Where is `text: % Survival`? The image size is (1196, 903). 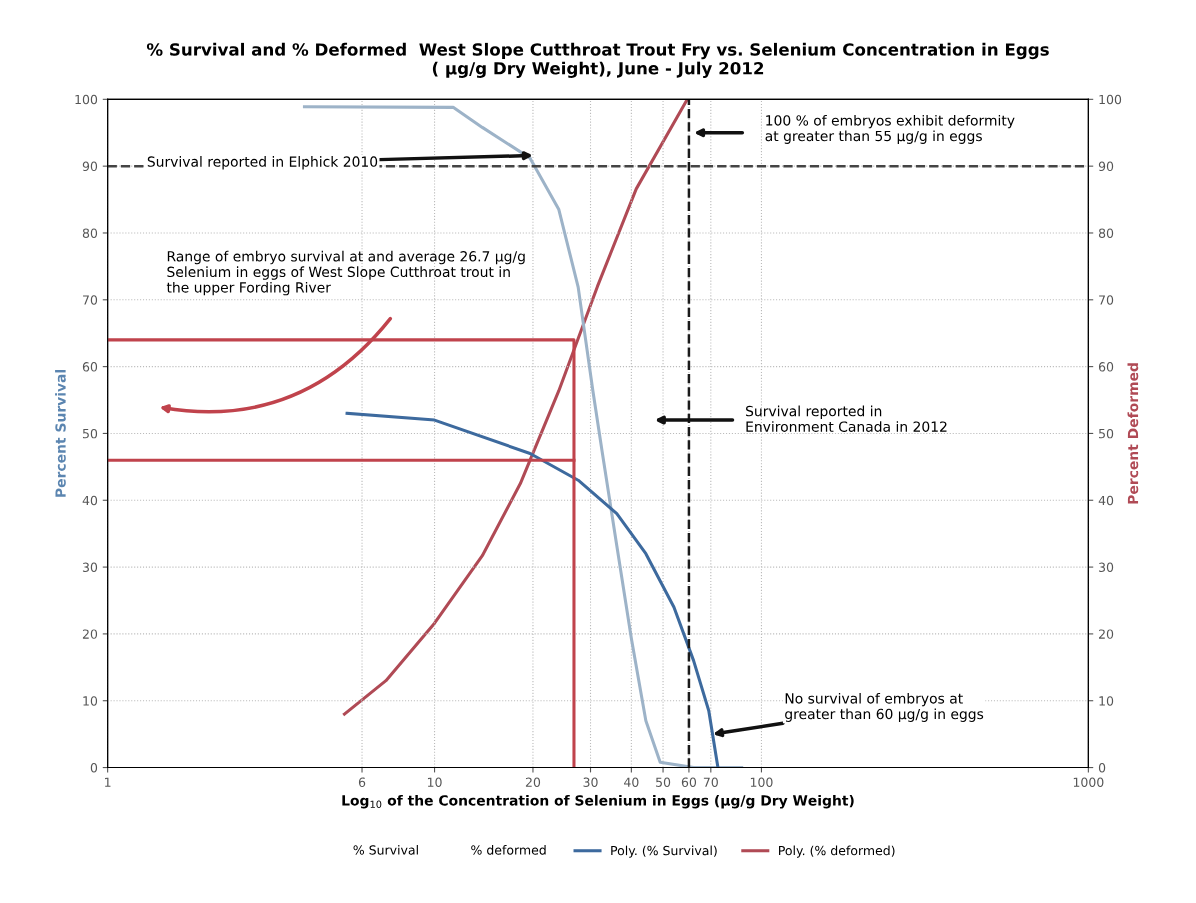
text: % Survival is located at coordinates (385, 850).